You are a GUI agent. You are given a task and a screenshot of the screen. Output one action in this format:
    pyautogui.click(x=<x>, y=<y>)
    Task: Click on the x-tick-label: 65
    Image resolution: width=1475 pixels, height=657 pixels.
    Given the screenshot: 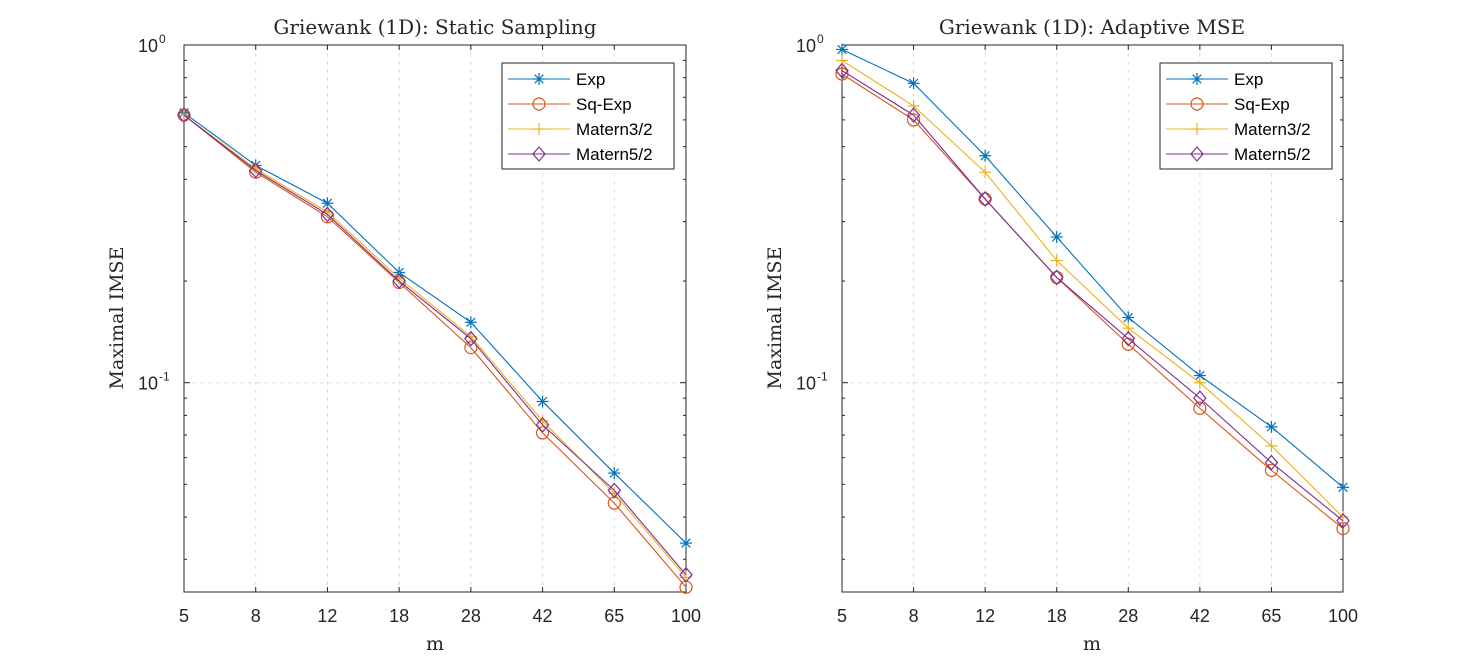 What is the action you would take?
    pyautogui.click(x=614, y=616)
    